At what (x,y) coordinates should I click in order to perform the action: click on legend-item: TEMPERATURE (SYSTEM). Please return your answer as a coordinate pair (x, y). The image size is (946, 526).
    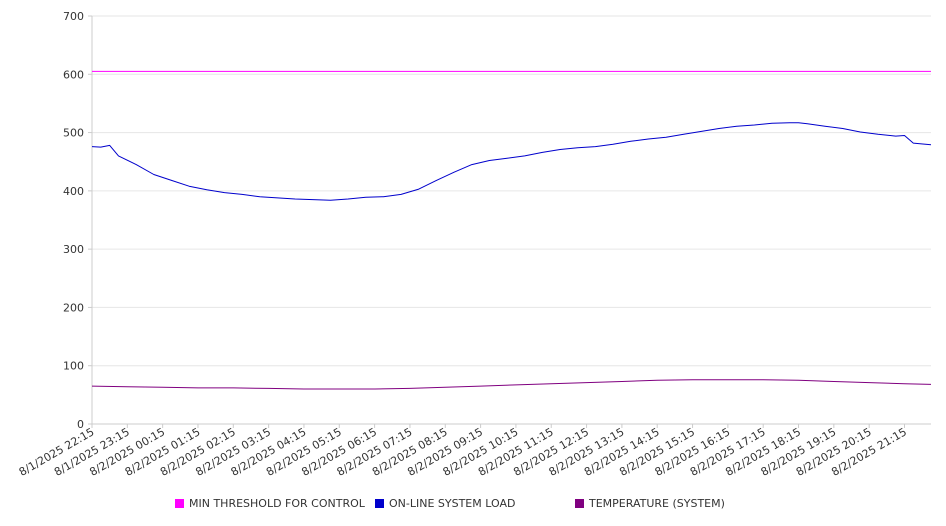
    Looking at the image, I should click on (650, 503).